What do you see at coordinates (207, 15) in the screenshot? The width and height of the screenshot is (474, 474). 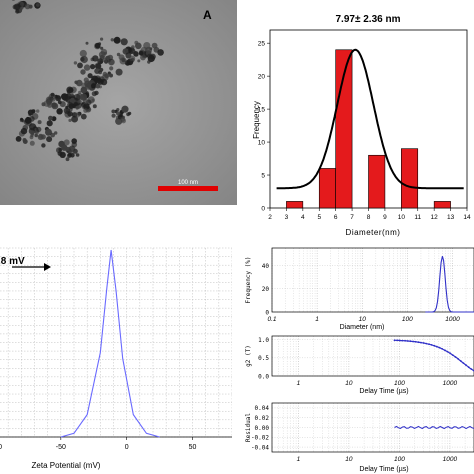 I see `panel-letter-a: A` at bounding box center [207, 15].